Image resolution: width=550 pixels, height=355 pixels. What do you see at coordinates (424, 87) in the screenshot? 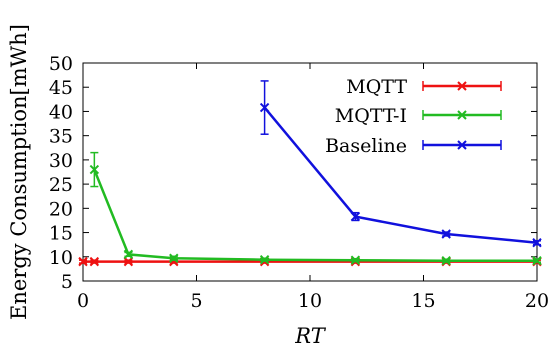
I see `legend-item: MQTT` at bounding box center [424, 87].